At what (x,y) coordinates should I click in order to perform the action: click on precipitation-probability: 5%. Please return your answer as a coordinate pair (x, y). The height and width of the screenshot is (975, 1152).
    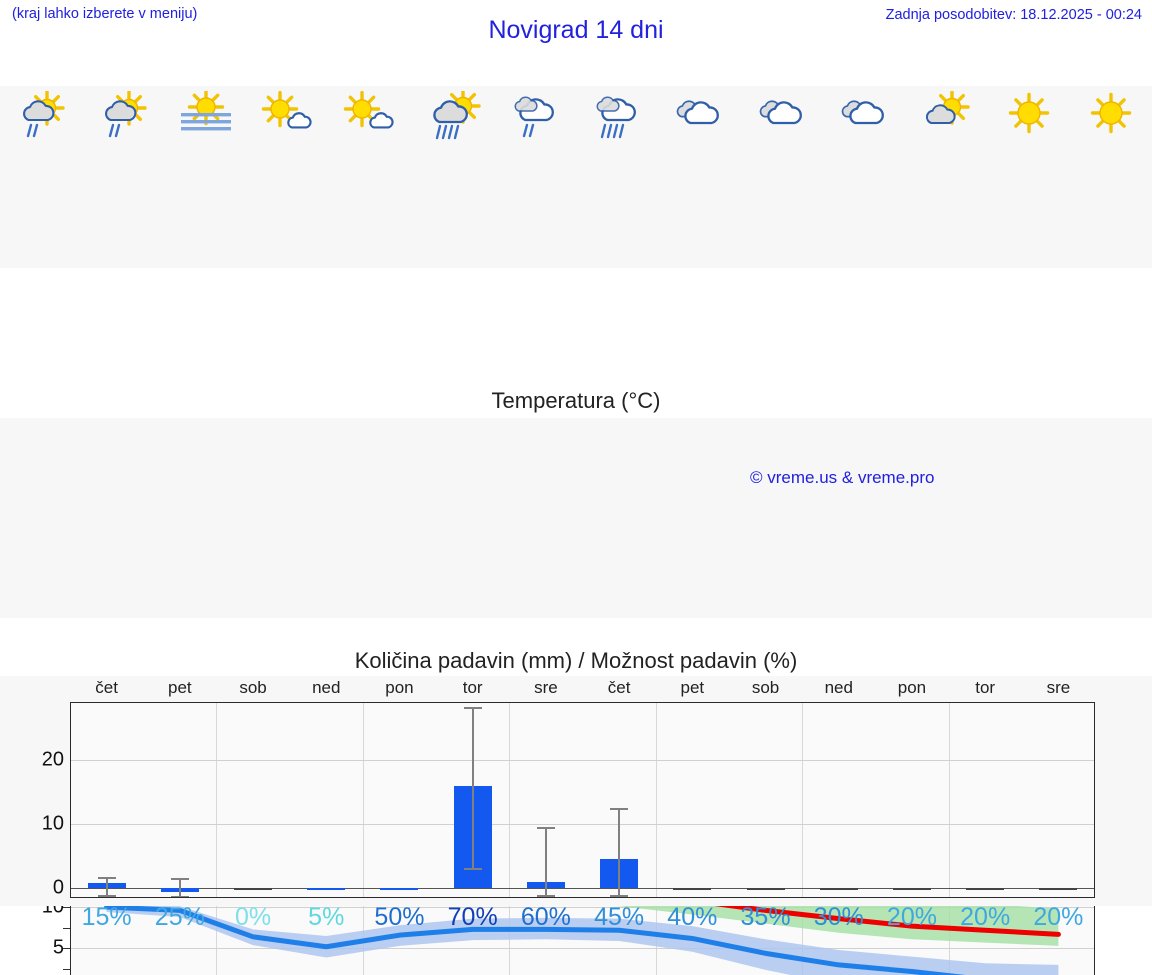
    Looking at the image, I should click on (326, 917).